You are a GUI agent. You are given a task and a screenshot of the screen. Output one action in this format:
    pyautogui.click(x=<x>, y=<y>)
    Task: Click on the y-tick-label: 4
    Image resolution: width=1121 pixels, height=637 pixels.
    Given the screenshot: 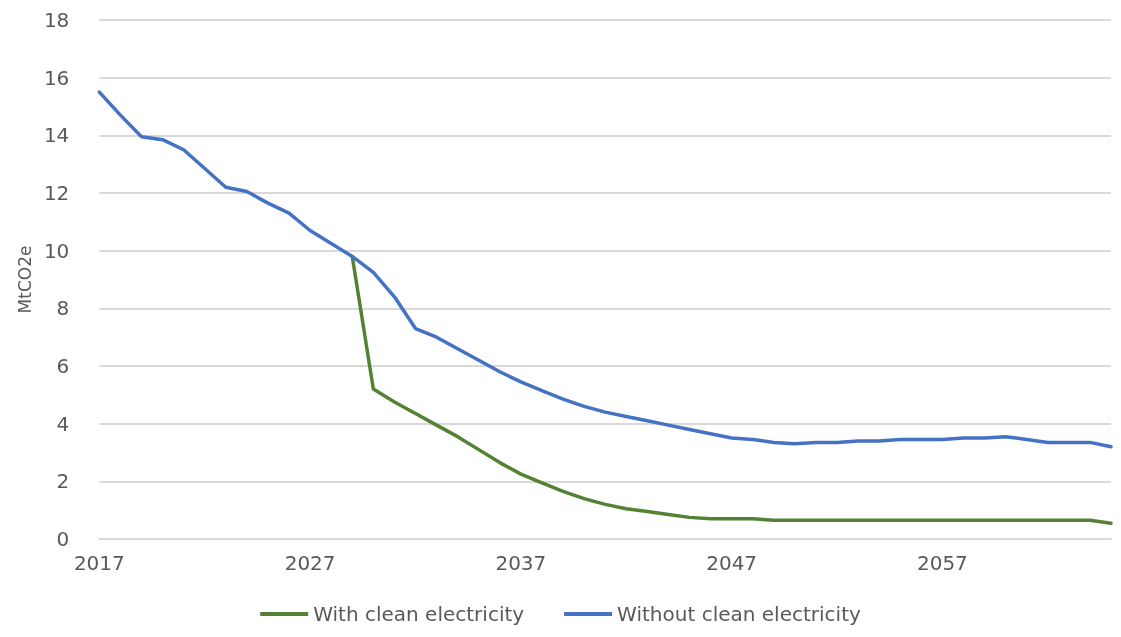 What is the action you would take?
    pyautogui.click(x=63, y=423)
    